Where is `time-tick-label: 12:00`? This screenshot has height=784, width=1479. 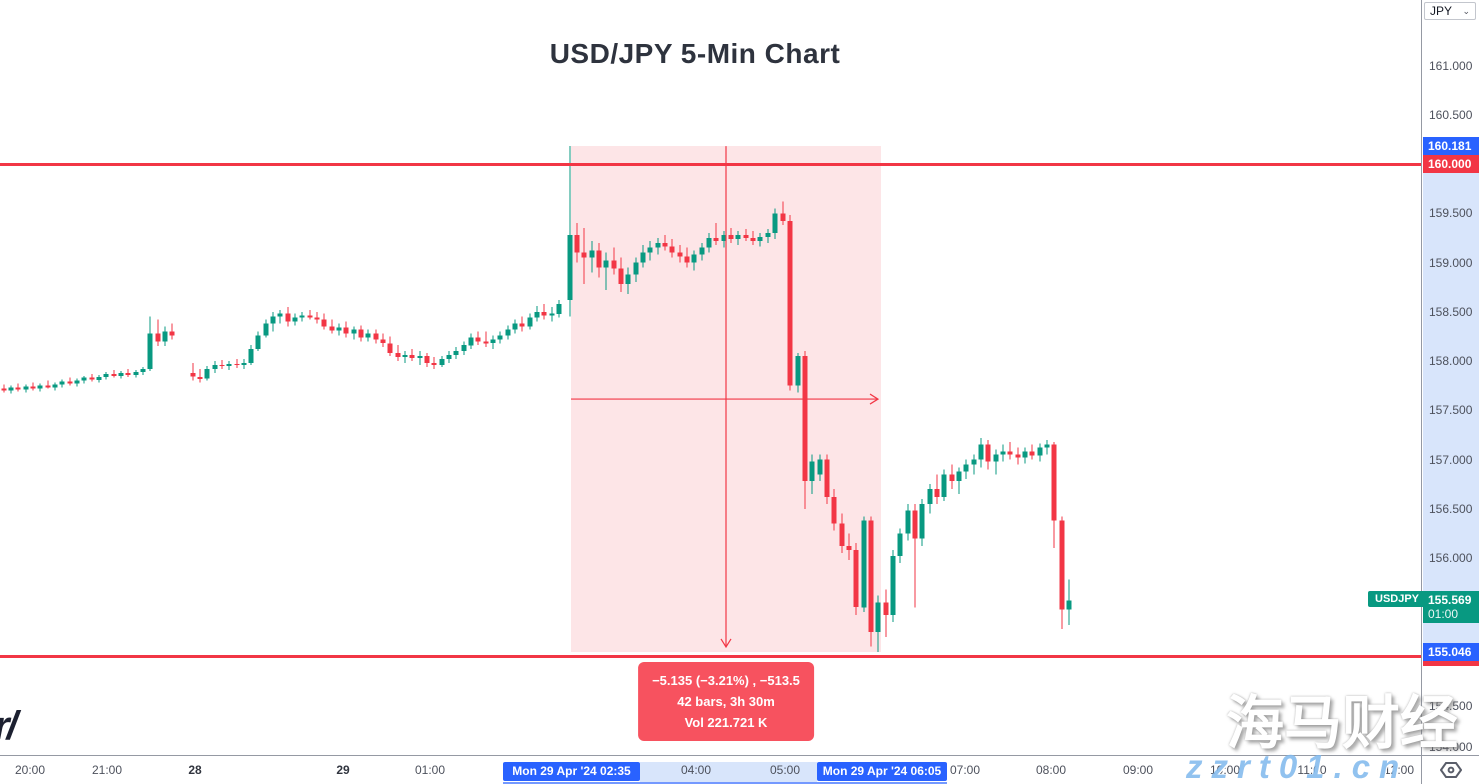
time-tick-label: 12:00 is located at coordinates (1399, 770).